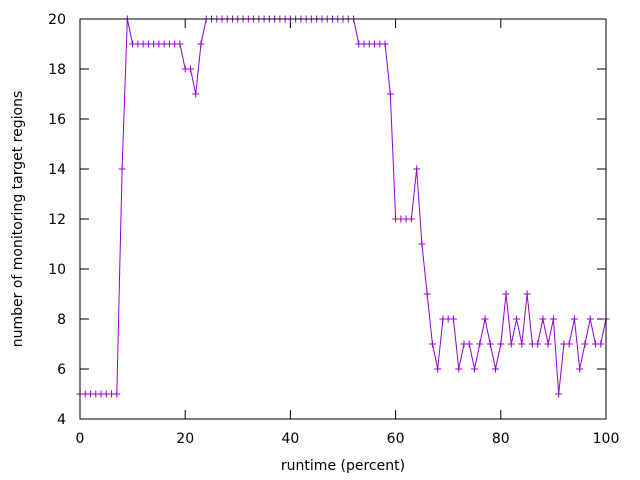 This screenshot has height=480, width=640. Describe the element at coordinates (606, 439) in the screenshot. I see `x-tick-label: 100` at that location.